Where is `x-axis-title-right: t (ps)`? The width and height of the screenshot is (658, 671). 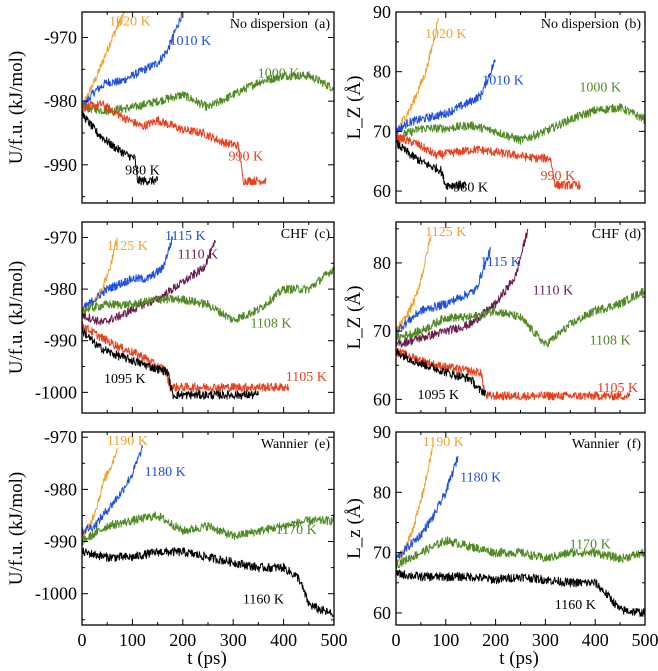
x-axis-title-right: t (ps) is located at coordinates (519, 658).